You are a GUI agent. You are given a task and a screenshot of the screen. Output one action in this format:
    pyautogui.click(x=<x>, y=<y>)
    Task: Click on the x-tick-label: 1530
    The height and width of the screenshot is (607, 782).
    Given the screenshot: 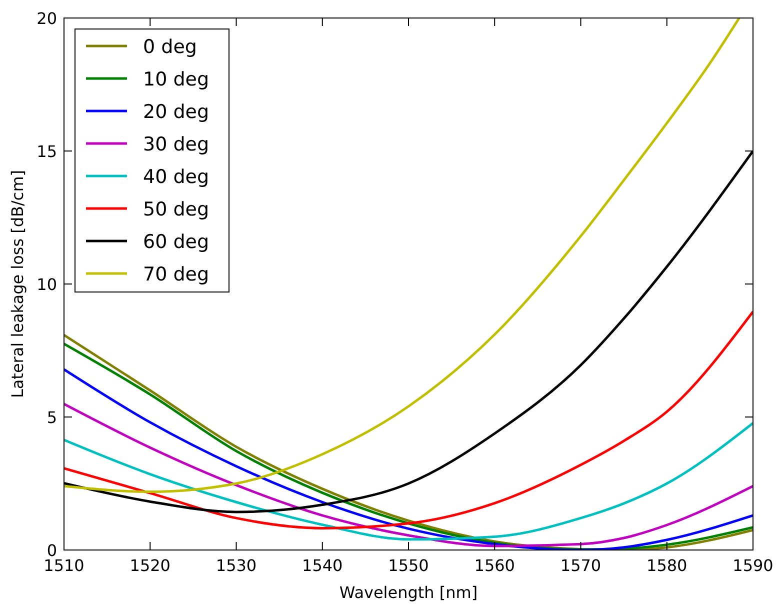 What is the action you would take?
    pyautogui.click(x=236, y=565)
    